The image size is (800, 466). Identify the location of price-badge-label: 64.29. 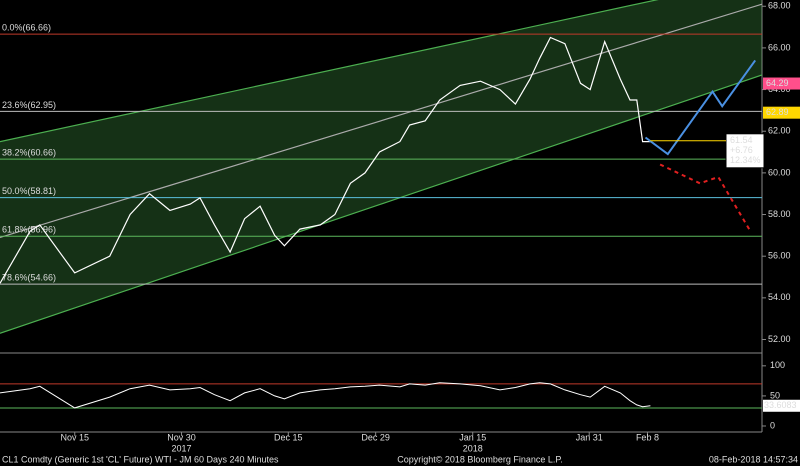
(777, 83).